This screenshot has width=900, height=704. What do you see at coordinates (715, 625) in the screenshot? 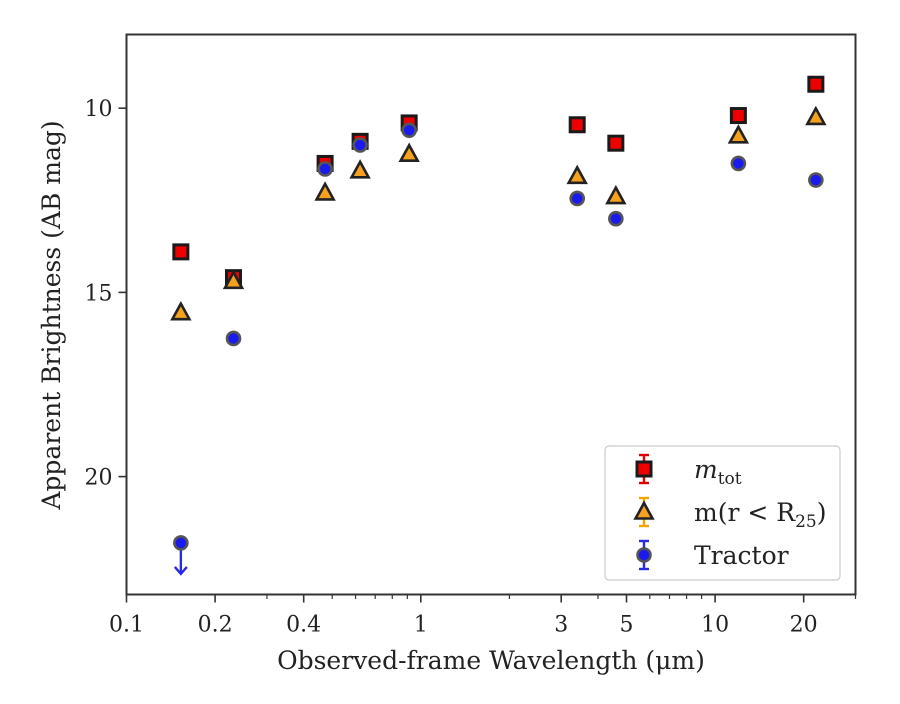
I see `x-tick-label: 10` at bounding box center [715, 625].